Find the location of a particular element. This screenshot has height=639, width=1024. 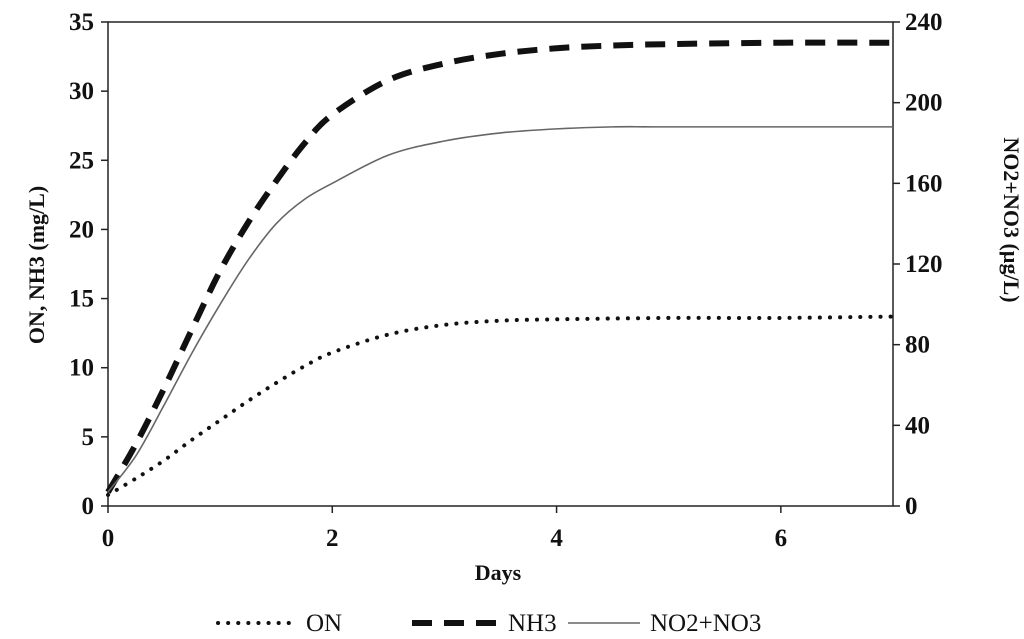

left-axis: 0 5 10 15 20 25 30 35 is located at coordinates (88, 264).